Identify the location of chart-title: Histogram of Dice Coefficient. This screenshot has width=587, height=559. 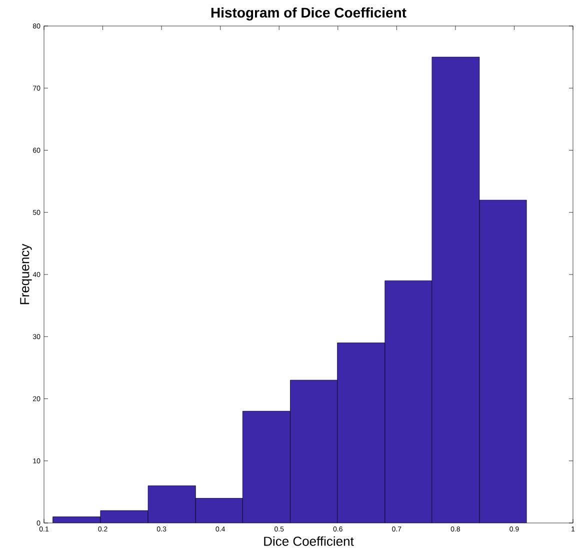
(308, 13).